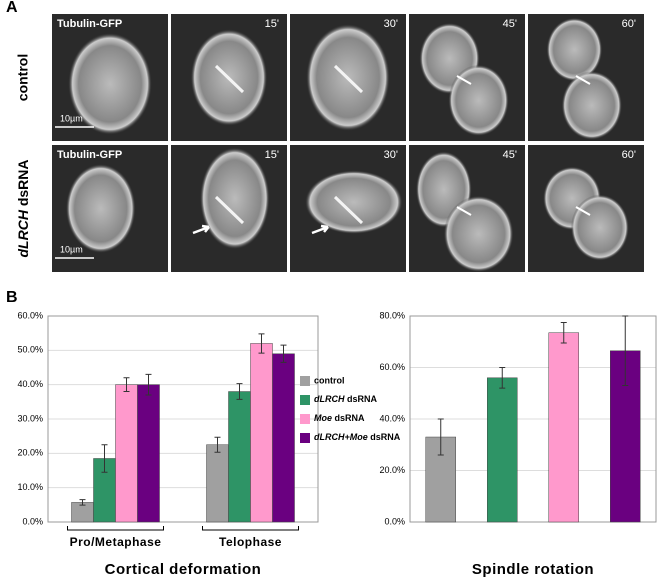 The image size is (661, 581). What do you see at coordinates (30, 418) in the screenshot?
I see `y-tick-label: 30.0%` at bounding box center [30, 418].